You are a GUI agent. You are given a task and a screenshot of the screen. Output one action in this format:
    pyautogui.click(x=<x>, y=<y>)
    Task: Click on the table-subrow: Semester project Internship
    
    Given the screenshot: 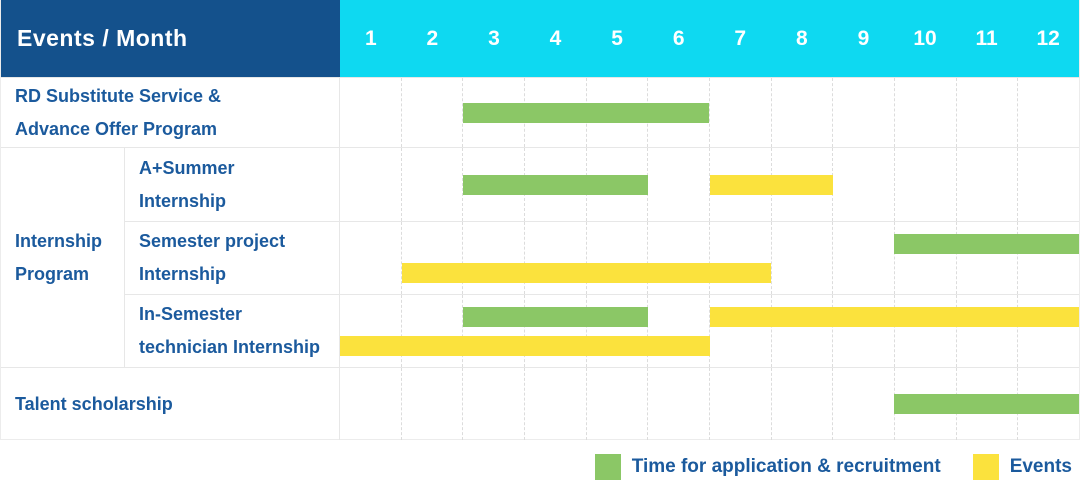 What is the action you would take?
    pyautogui.click(x=602, y=257)
    